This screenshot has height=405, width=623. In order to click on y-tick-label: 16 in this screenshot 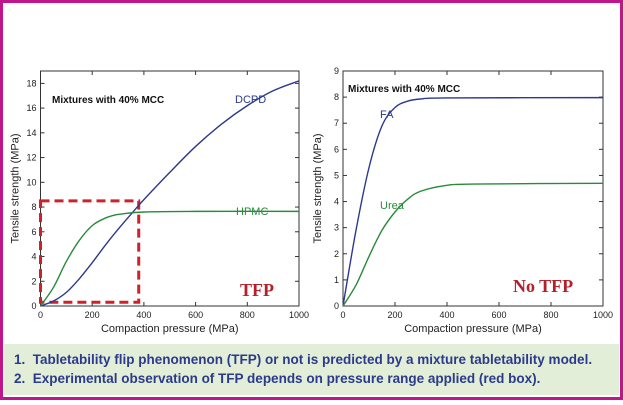, I will do `click(31, 108)`.